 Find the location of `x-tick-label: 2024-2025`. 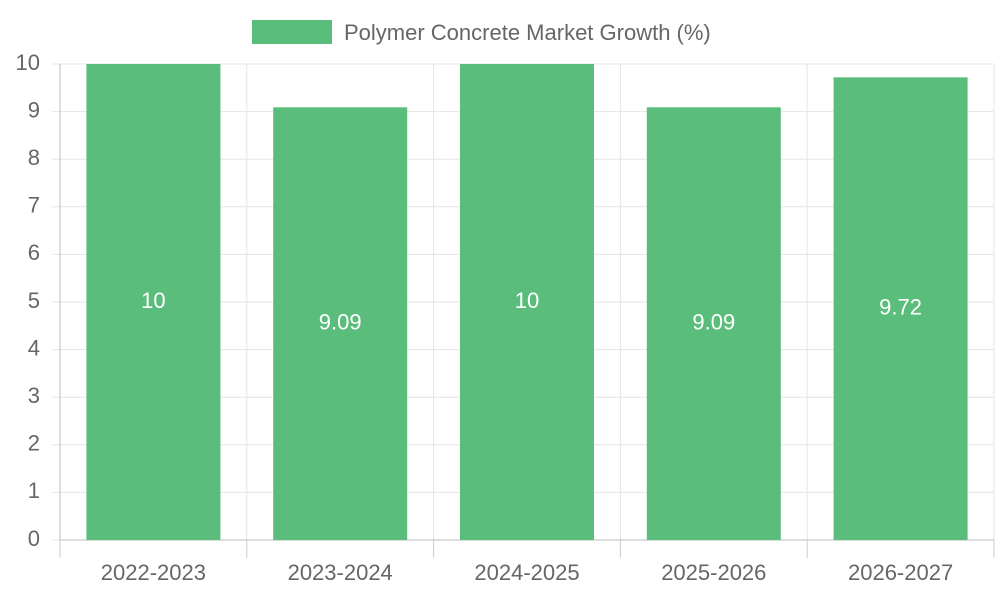

x-tick-label: 2024-2025 is located at coordinates (526, 572).